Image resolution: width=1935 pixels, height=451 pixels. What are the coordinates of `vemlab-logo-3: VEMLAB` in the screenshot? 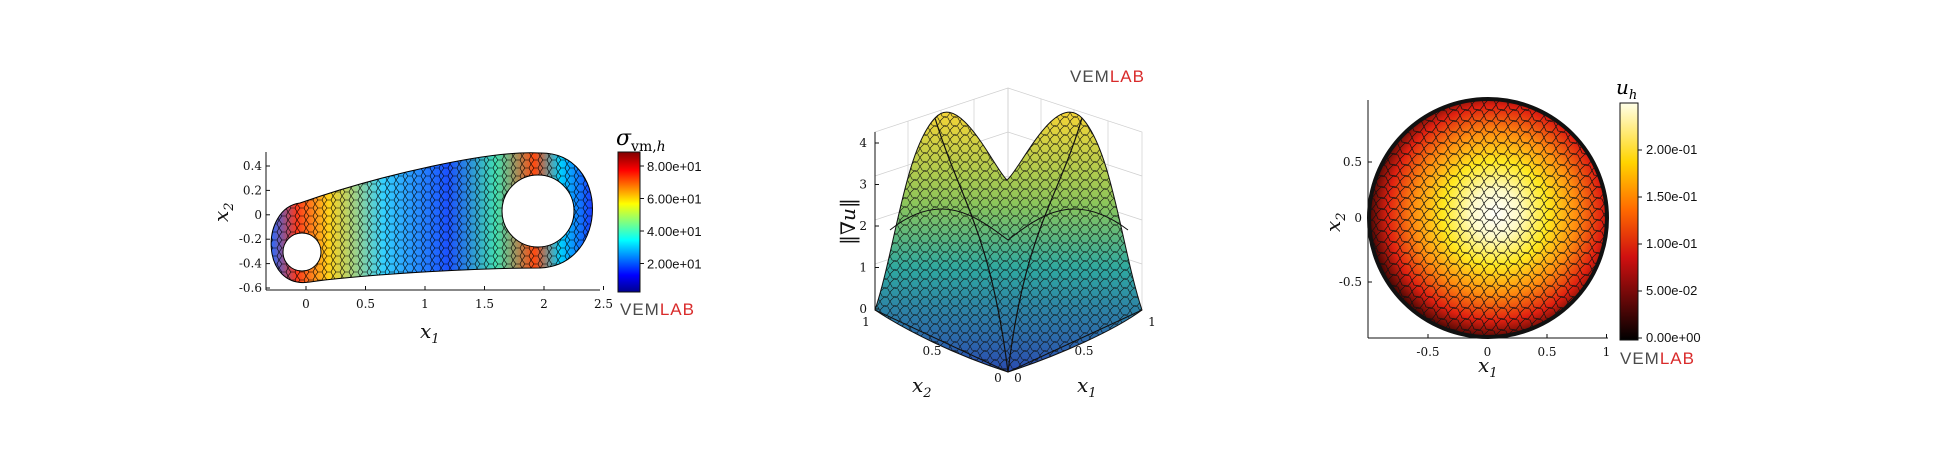 It's located at (1657, 358).